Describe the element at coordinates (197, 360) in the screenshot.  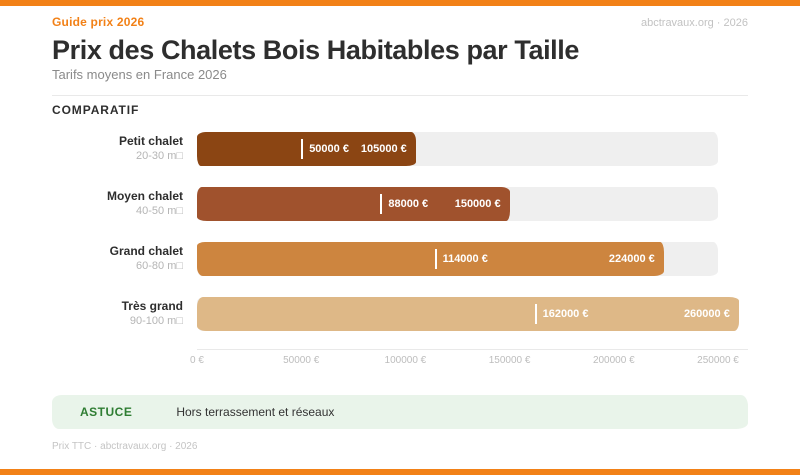
I see `axis-tick-label: 0 €` at that location.